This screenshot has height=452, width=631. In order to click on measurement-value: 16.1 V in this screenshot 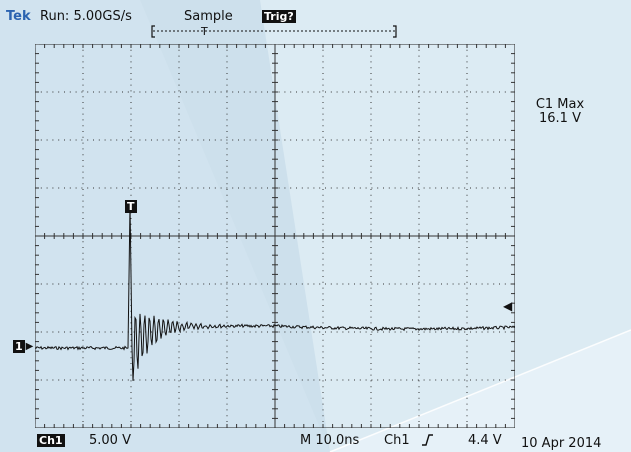, I will do `click(560, 118)`.